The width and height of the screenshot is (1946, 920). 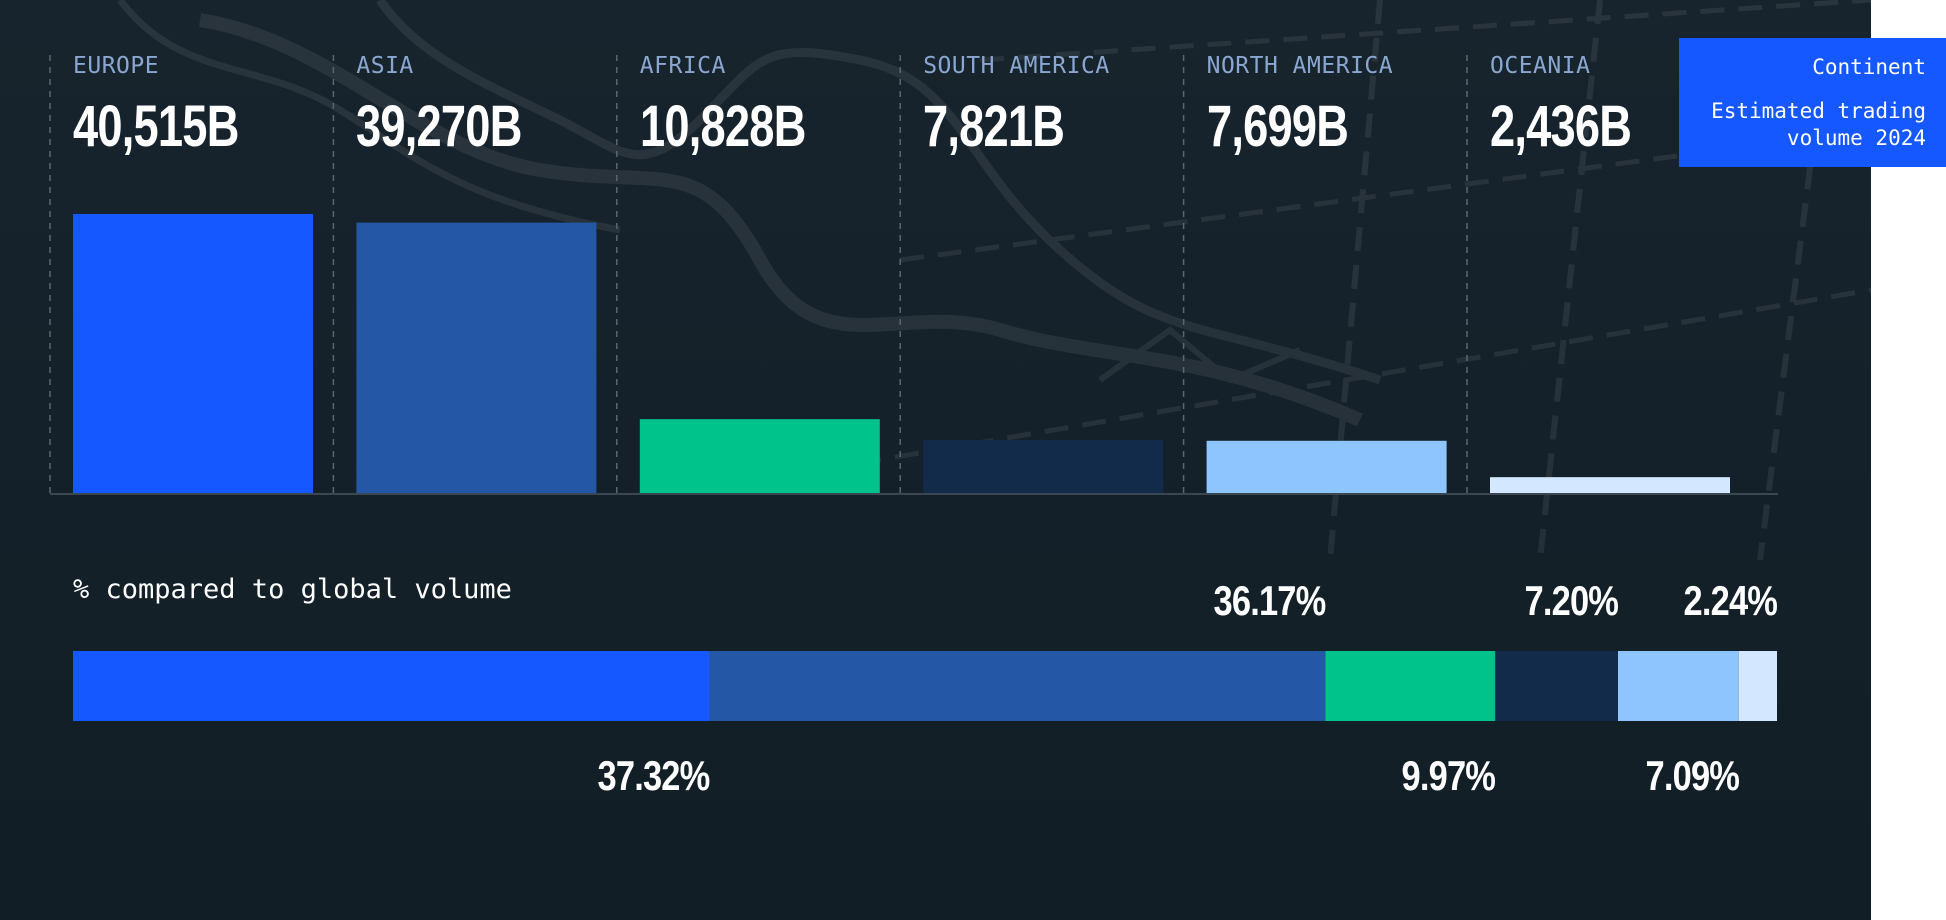 What do you see at coordinates (759, 456) in the screenshot?
I see `bar-africa` at bounding box center [759, 456].